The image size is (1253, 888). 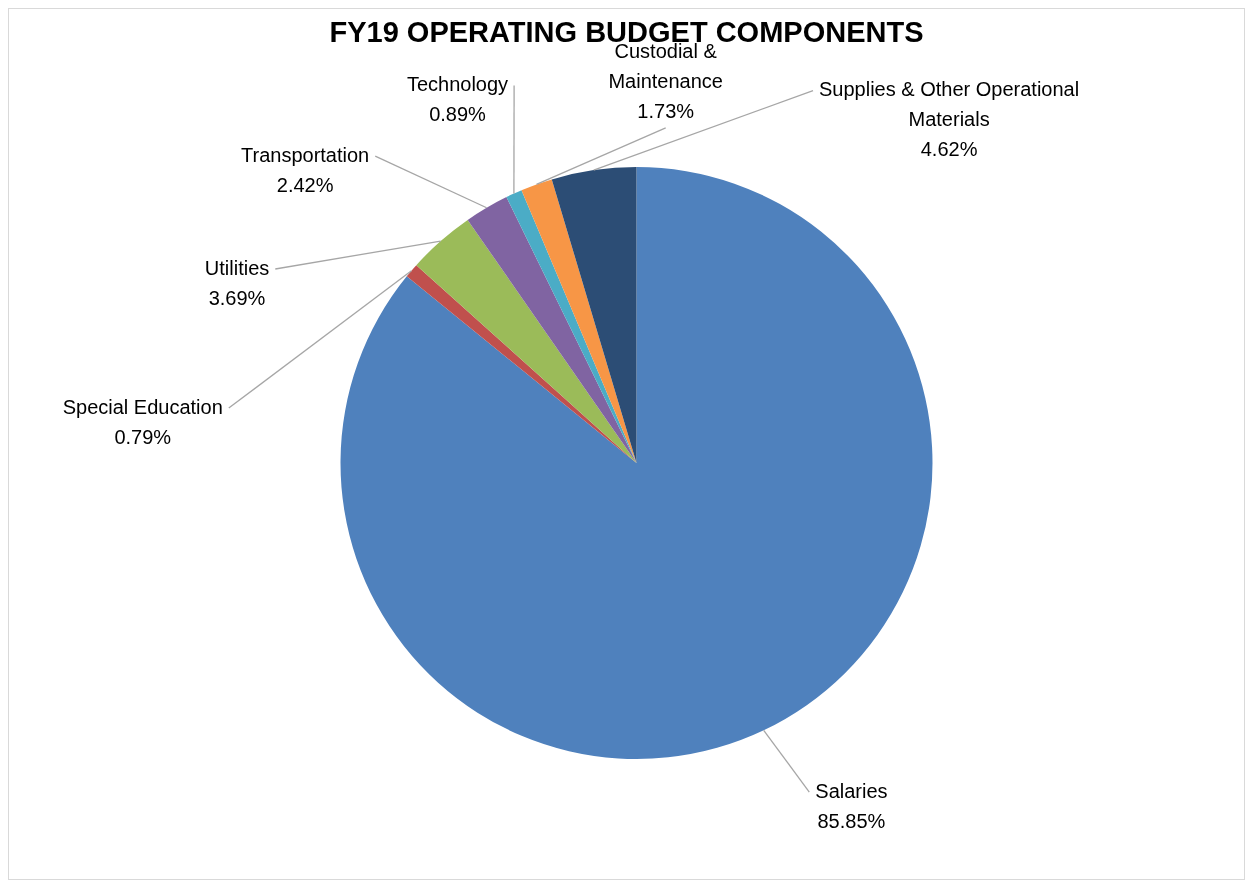 I want to click on slice-label: Salaries, so click(x=851, y=790).